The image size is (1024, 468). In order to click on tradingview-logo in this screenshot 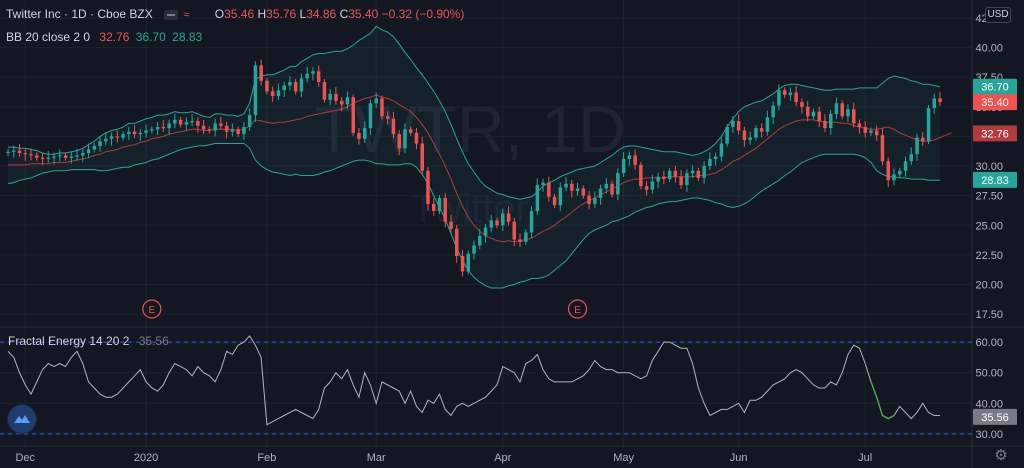, I will do `click(22, 419)`.